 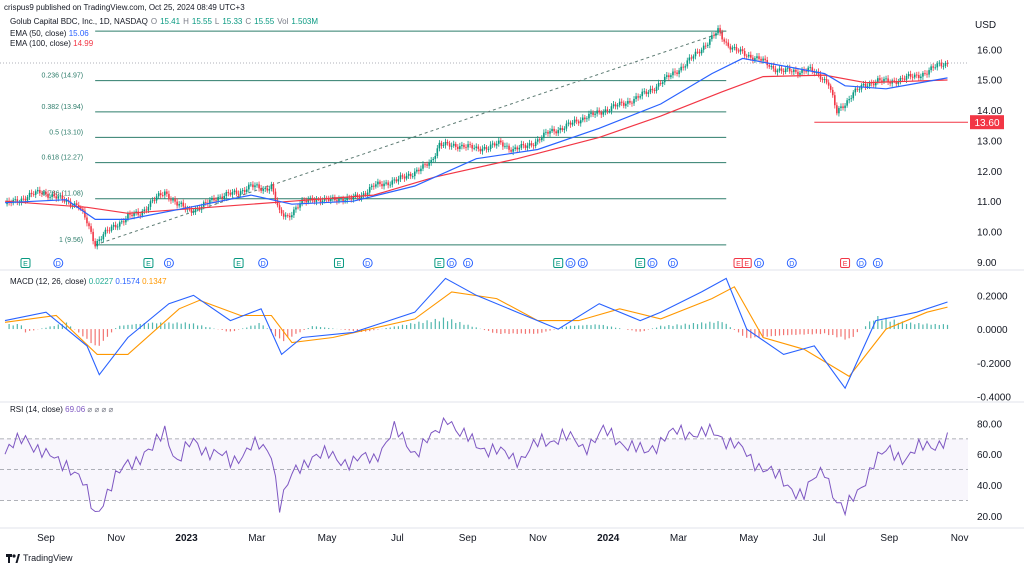 What do you see at coordinates (397, 538) in the screenshot?
I see `x-axis-label: Jul` at bounding box center [397, 538].